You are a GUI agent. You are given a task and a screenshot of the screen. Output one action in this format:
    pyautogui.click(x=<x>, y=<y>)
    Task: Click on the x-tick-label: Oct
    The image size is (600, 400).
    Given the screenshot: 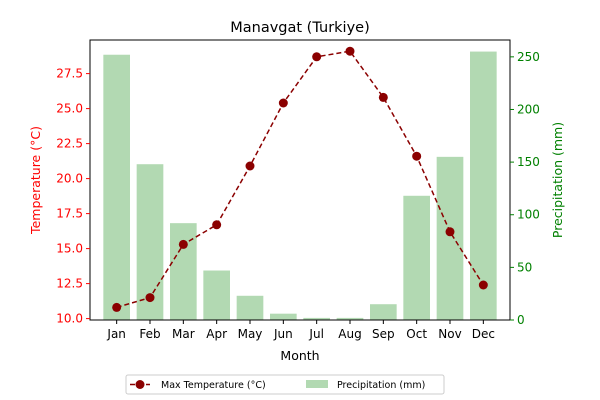 What is the action you would take?
    pyautogui.click(x=416, y=334)
    